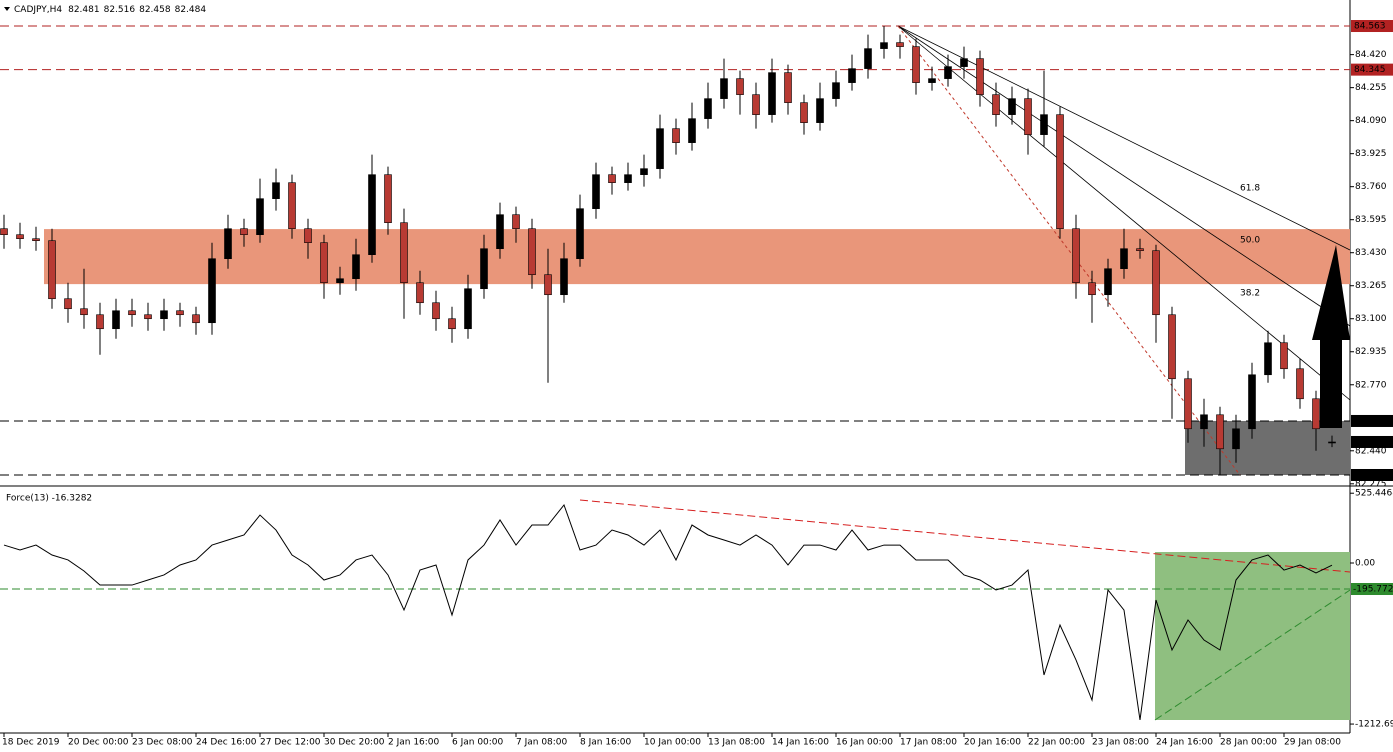  What do you see at coordinates (1371, 451) in the screenshot?
I see `y-tick-label: 82.440` at bounding box center [1371, 451].